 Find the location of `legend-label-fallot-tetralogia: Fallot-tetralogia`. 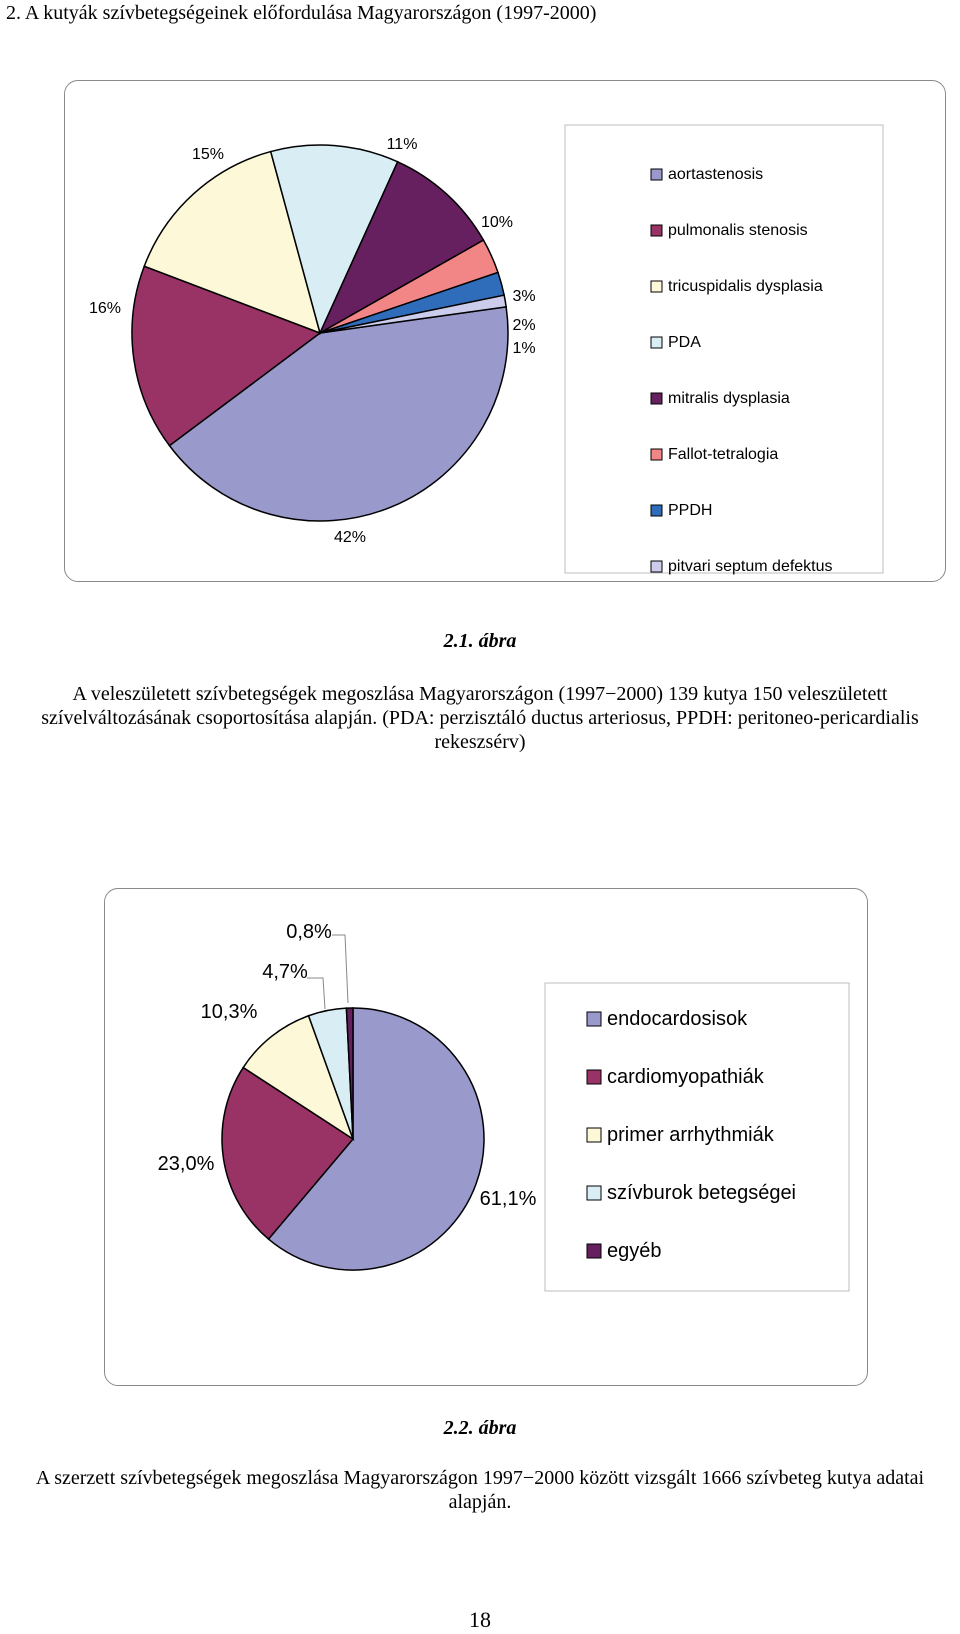

legend-label-fallot-tetralogia: Fallot-tetralogia is located at coordinates (723, 454).